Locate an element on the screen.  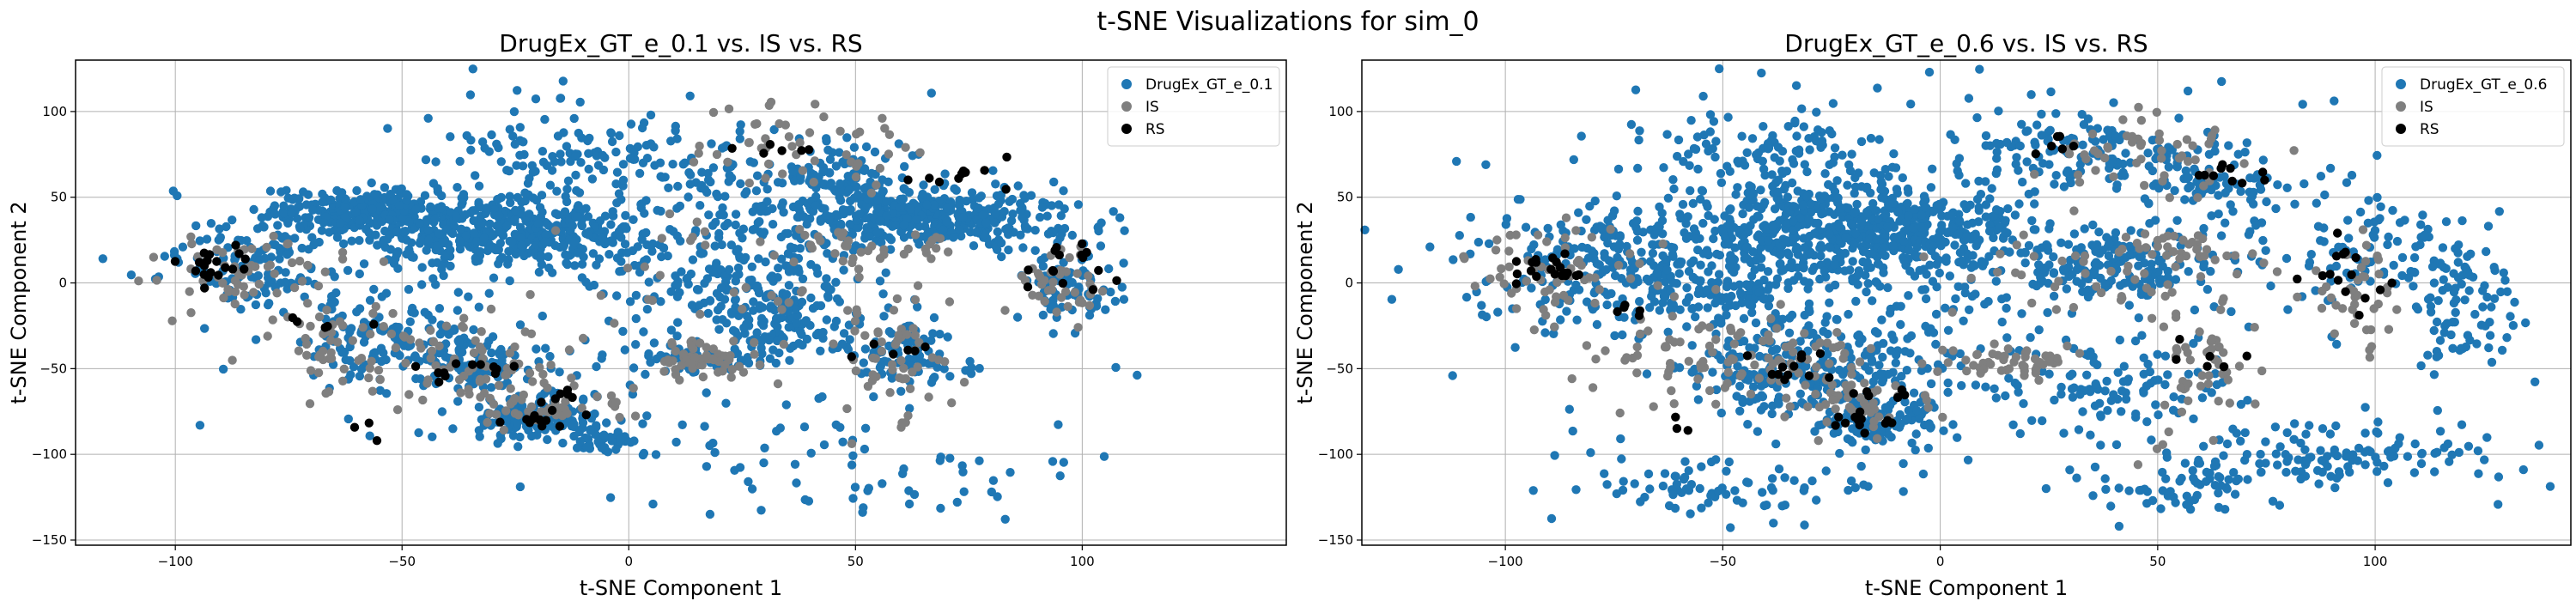
y-tick-label: −50 is located at coordinates (53, 368).